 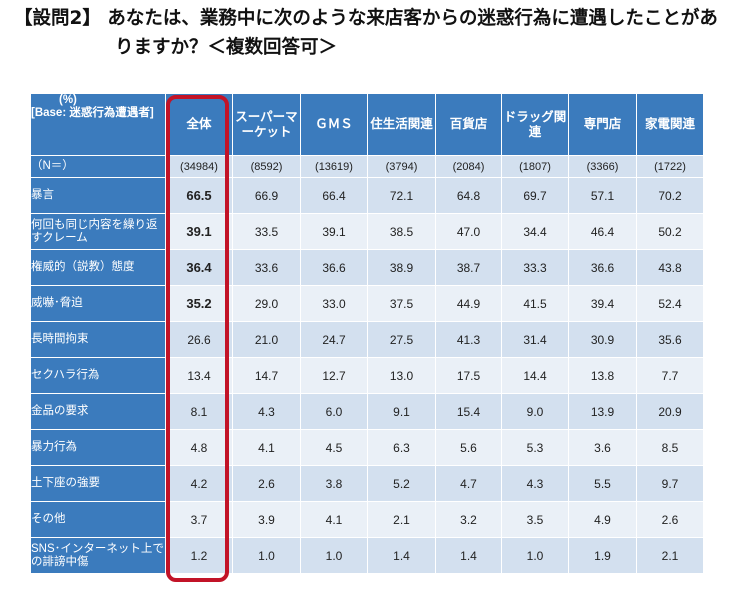 What do you see at coordinates (98, 411) in the screenshot?
I see `row-label: 金品の要求` at bounding box center [98, 411].